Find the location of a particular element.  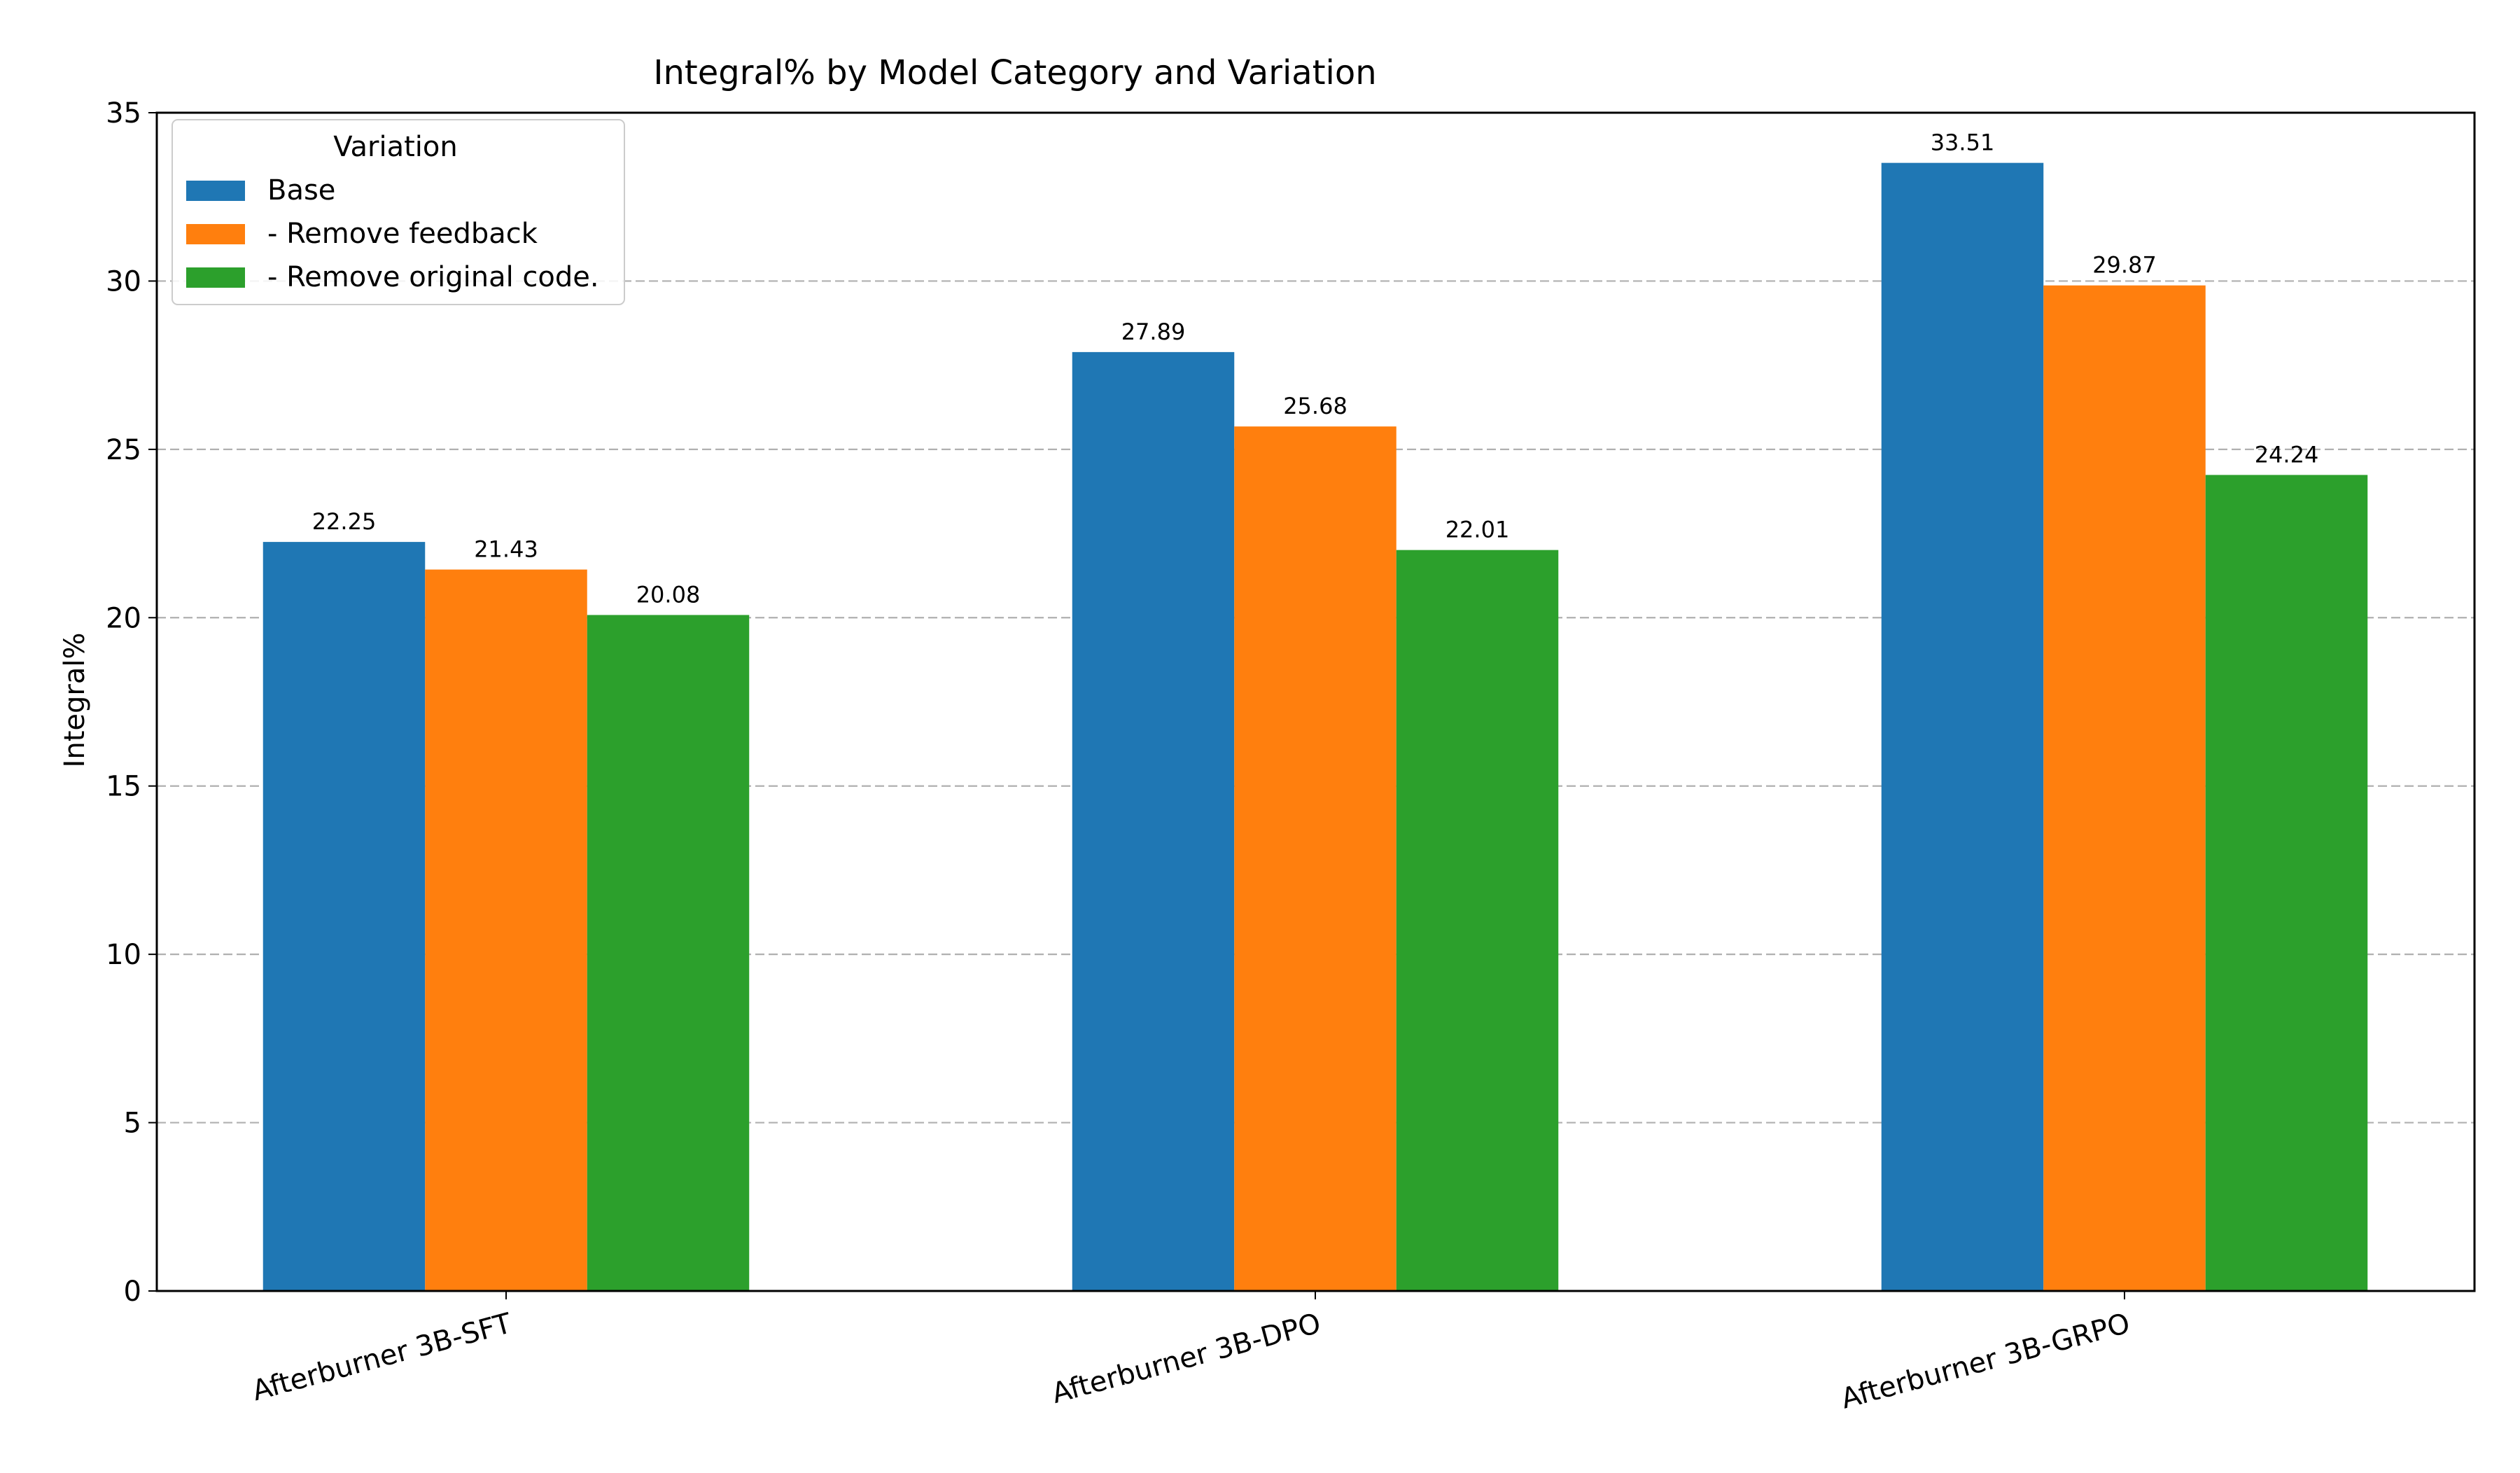

bar-value-label: 24.24 is located at coordinates (2287, 454).